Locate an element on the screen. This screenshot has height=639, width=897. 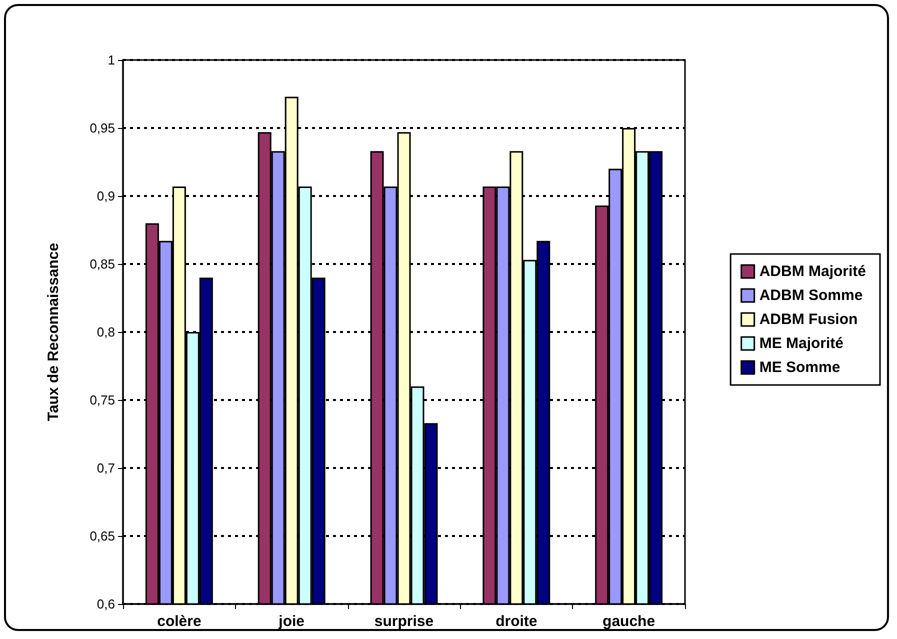
y-tick-label: 0,7 is located at coordinates (105, 468).